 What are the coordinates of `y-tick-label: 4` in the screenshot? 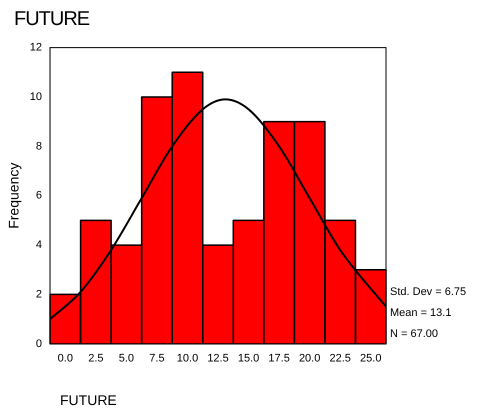 It's located at (39, 245).